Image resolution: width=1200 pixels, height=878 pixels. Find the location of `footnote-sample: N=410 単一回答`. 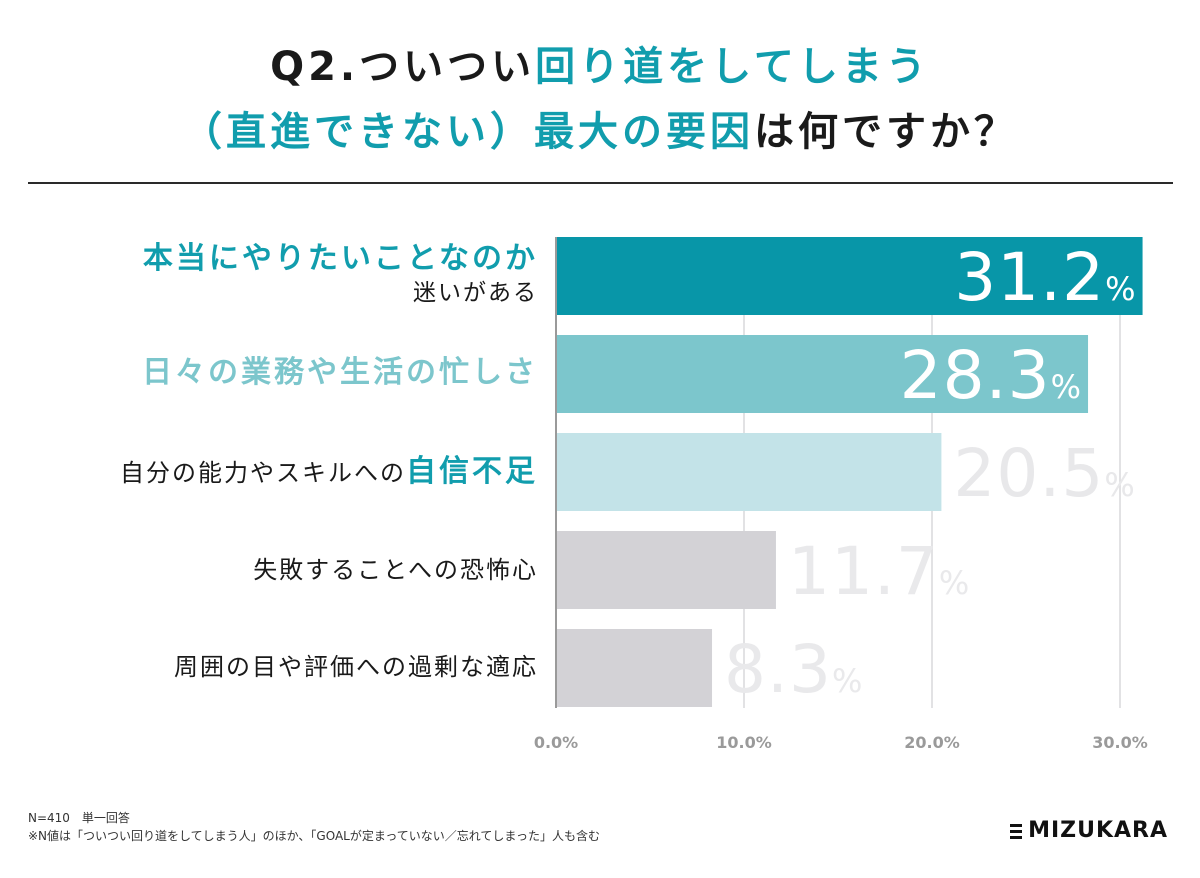

footnote-sample: N=410 単一回答 is located at coordinates (79, 818).